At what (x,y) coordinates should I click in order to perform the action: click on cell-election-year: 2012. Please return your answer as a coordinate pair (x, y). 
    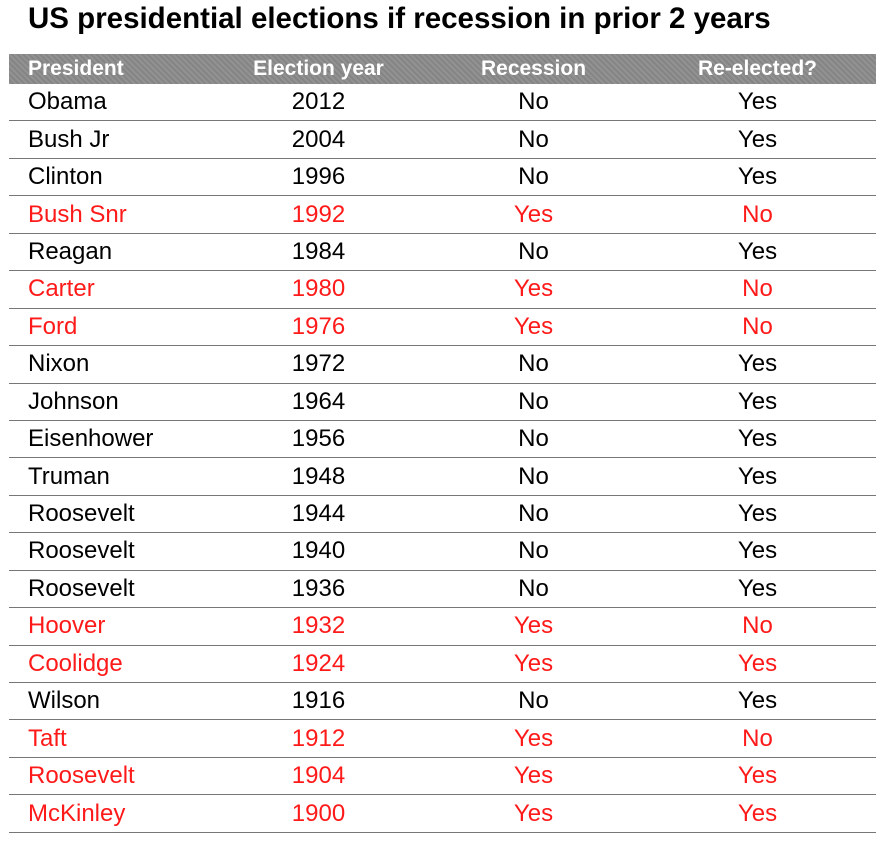
    Looking at the image, I should click on (318, 102).